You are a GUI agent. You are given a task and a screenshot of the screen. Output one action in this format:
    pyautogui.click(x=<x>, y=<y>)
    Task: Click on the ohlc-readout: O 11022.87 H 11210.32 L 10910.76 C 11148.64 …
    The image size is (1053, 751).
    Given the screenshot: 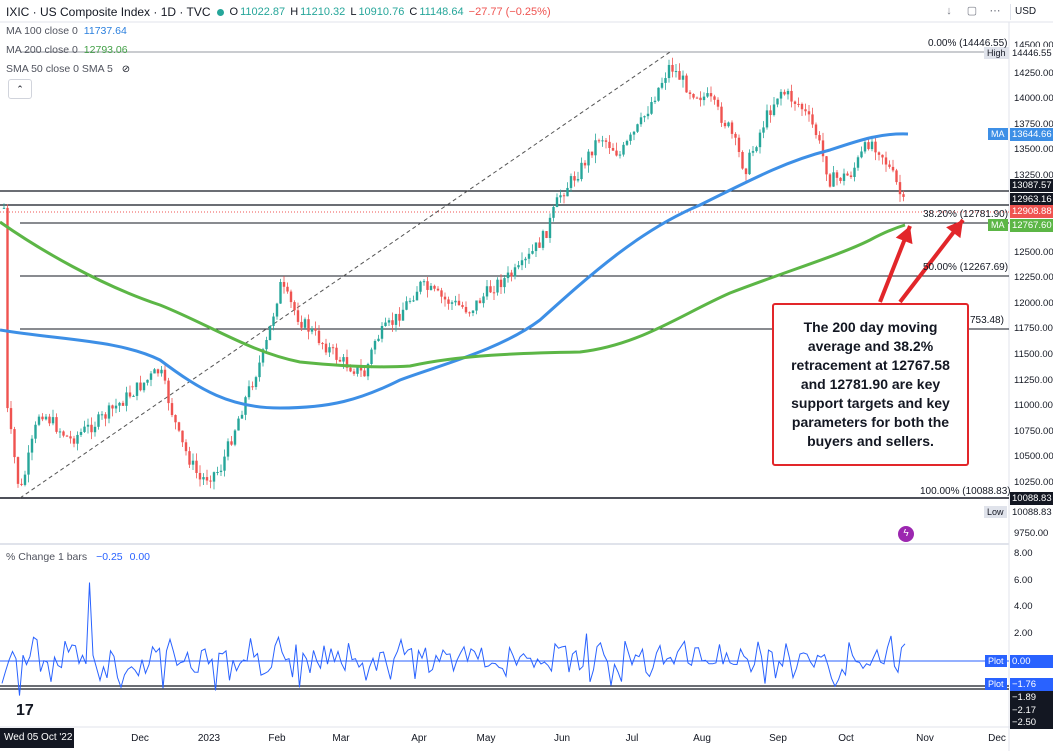 What is the action you would take?
    pyautogui.click(x=391, y=12)
    